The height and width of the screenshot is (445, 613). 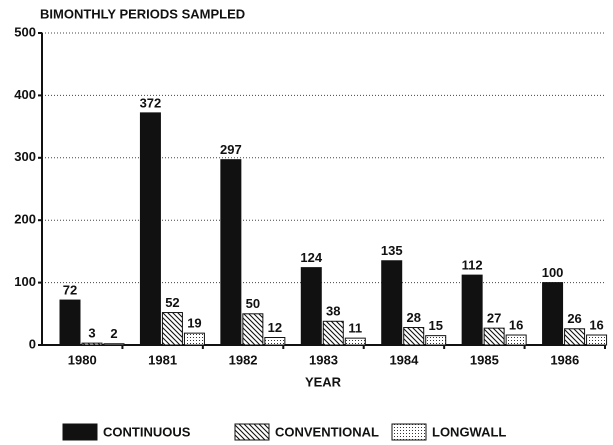 I want to click on y-tick-label: 500, so click(x=25, y=31).